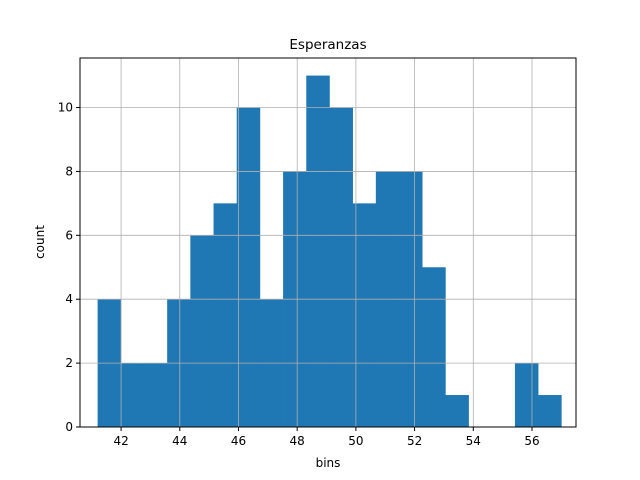  I want to click on y-tick-label: 6, so click(69, 235).